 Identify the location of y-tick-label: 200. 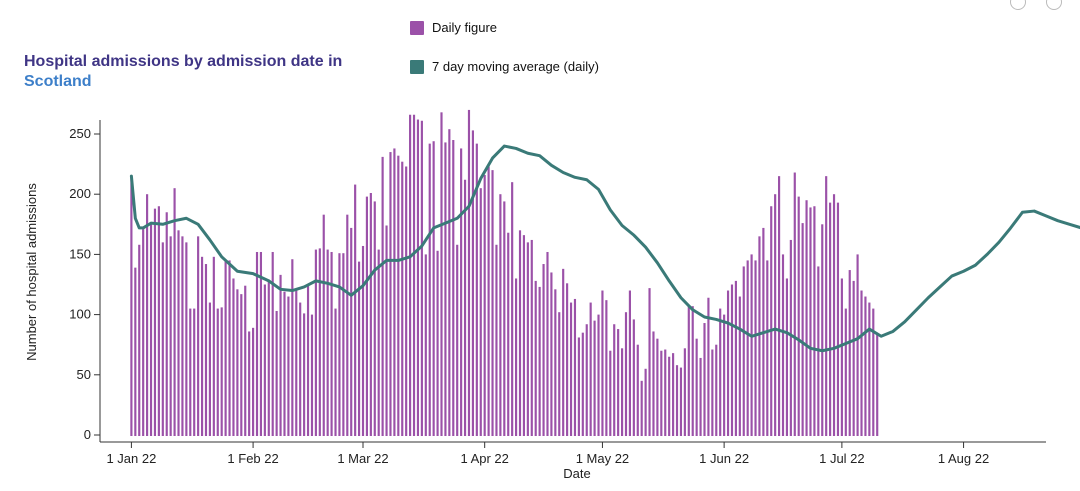
(80, 193).